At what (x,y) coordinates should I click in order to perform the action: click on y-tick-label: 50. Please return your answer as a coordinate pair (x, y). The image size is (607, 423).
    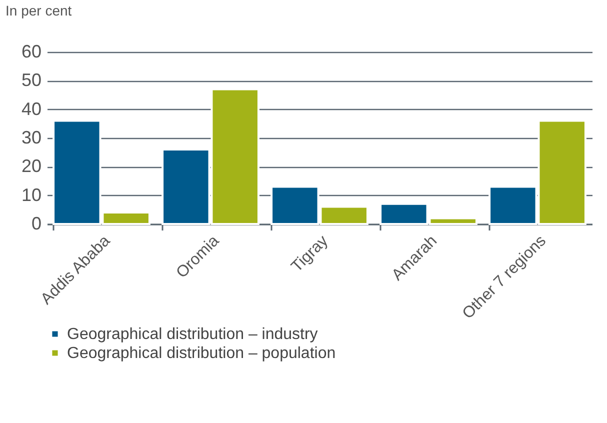
    Looking at the image, I should click on (31, 80).